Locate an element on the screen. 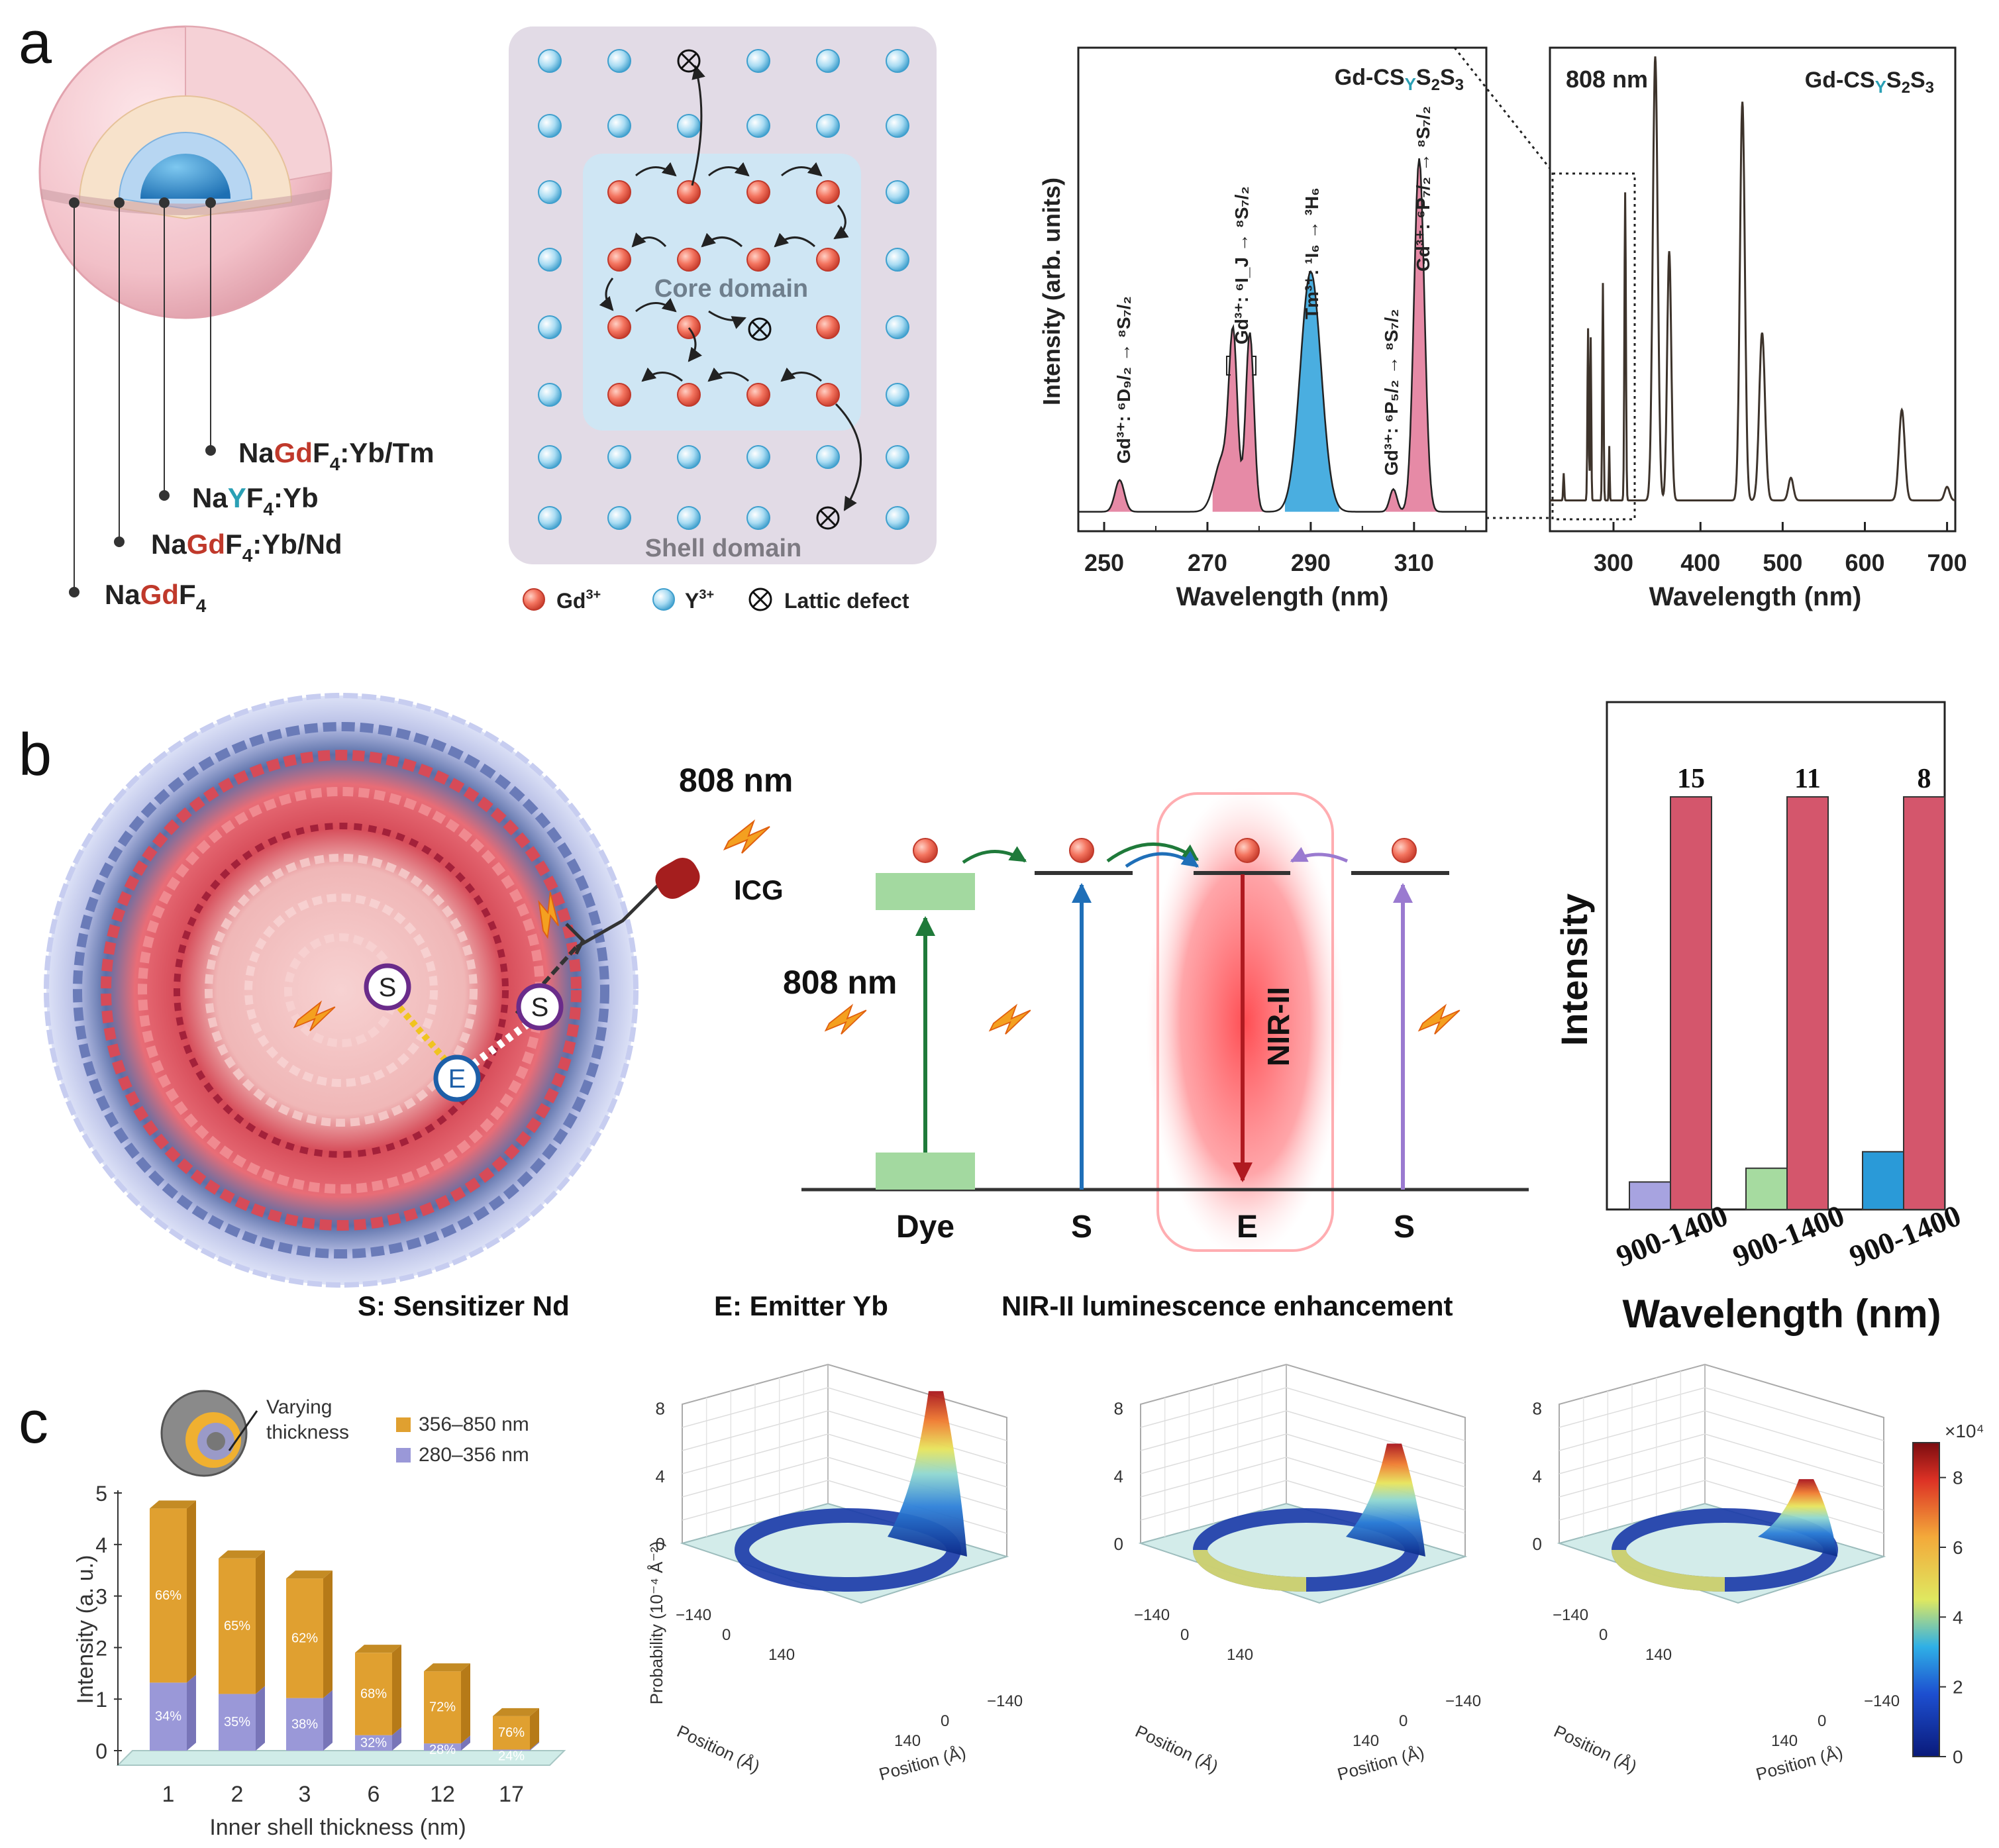 The width and height of the screenshot is (1999, 1848). colorbar-ticks: 0 2 4 6 8 is located at coordinates (1951, 1617).